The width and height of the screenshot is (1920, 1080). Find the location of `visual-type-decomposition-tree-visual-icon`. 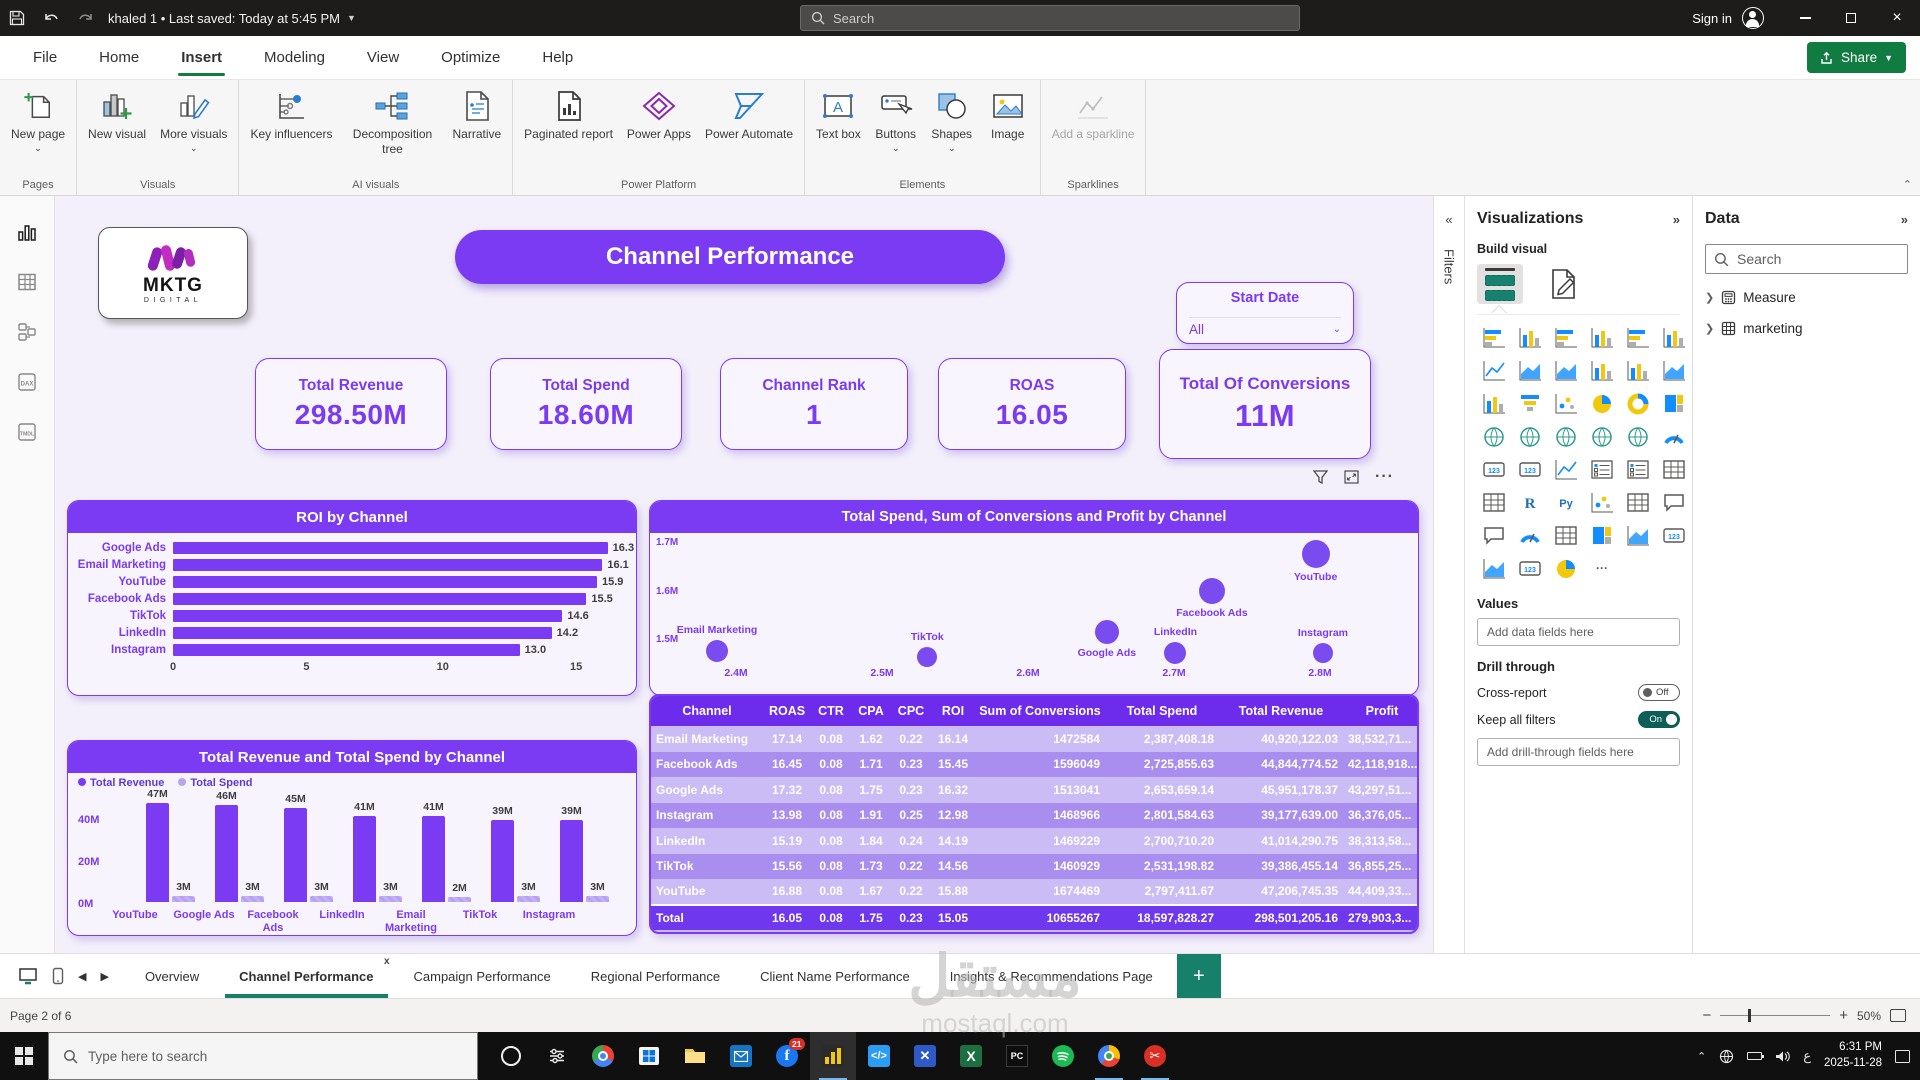

visual-type-decomposition-tree-visual-icon is located at coordinates (1637, 502).